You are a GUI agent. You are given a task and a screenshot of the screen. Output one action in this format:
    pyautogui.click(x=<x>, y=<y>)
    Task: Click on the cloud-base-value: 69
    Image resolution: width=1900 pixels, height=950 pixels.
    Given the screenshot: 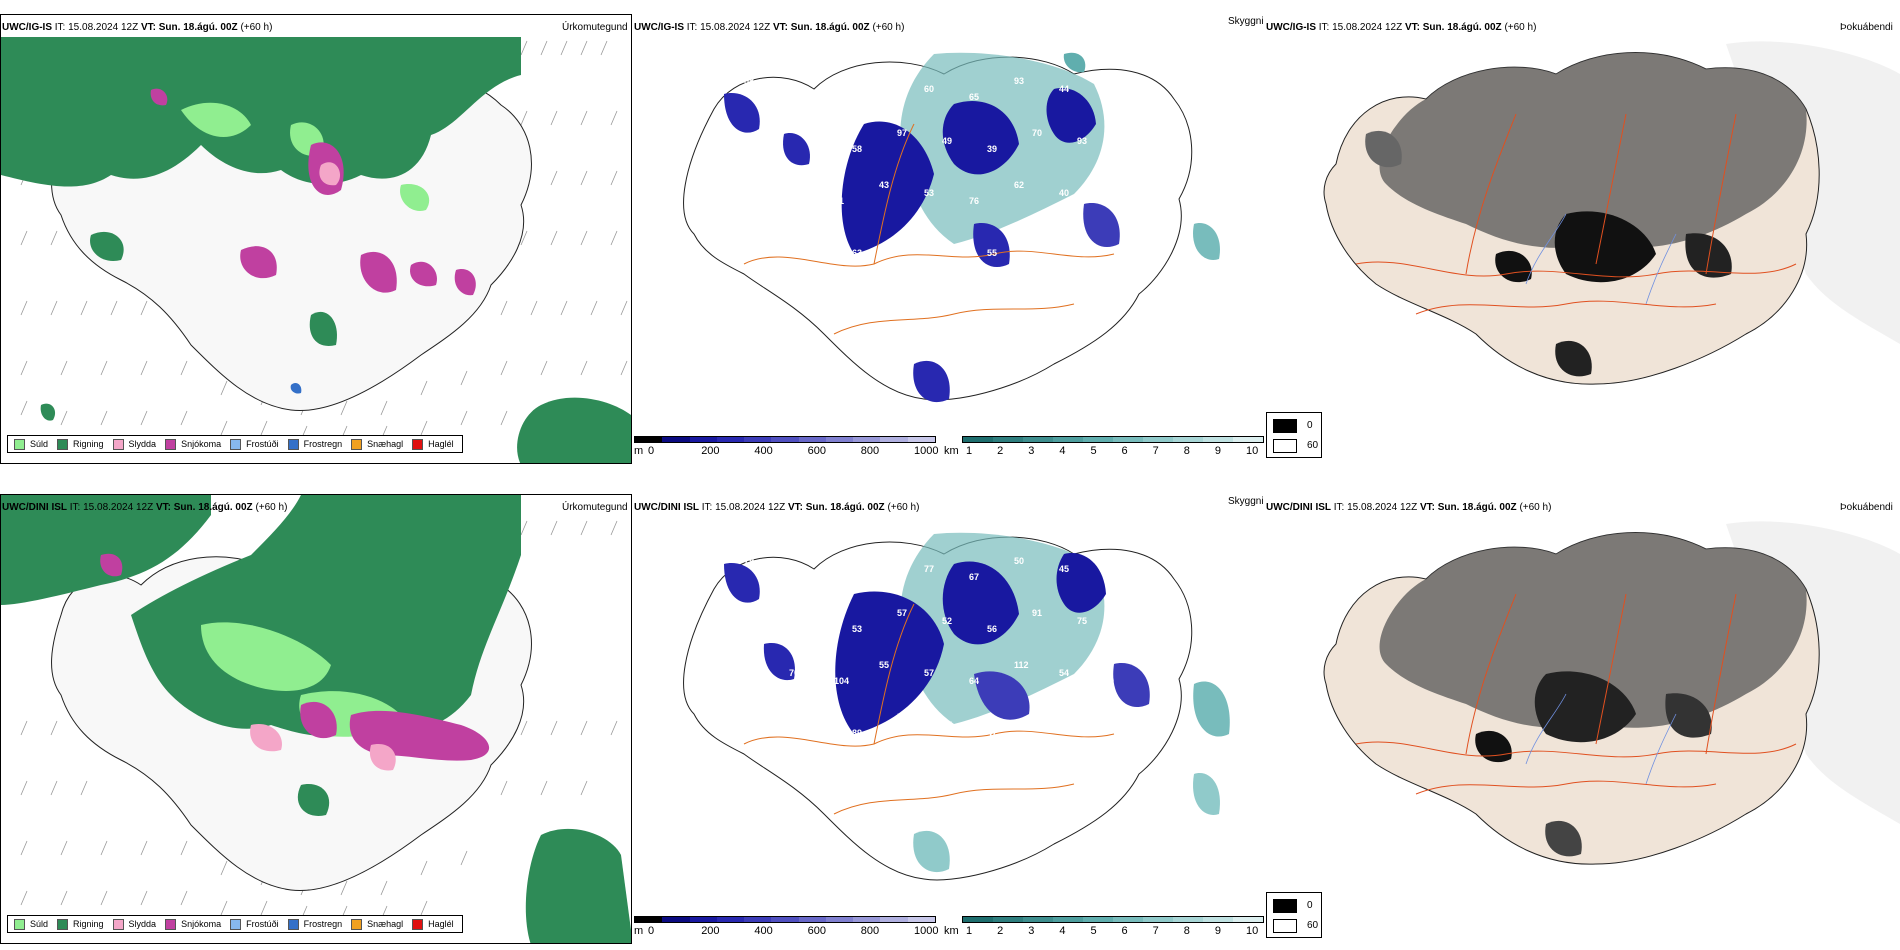 What is the action you would take?
    pyautogui.click(x=1109, y=201)
    